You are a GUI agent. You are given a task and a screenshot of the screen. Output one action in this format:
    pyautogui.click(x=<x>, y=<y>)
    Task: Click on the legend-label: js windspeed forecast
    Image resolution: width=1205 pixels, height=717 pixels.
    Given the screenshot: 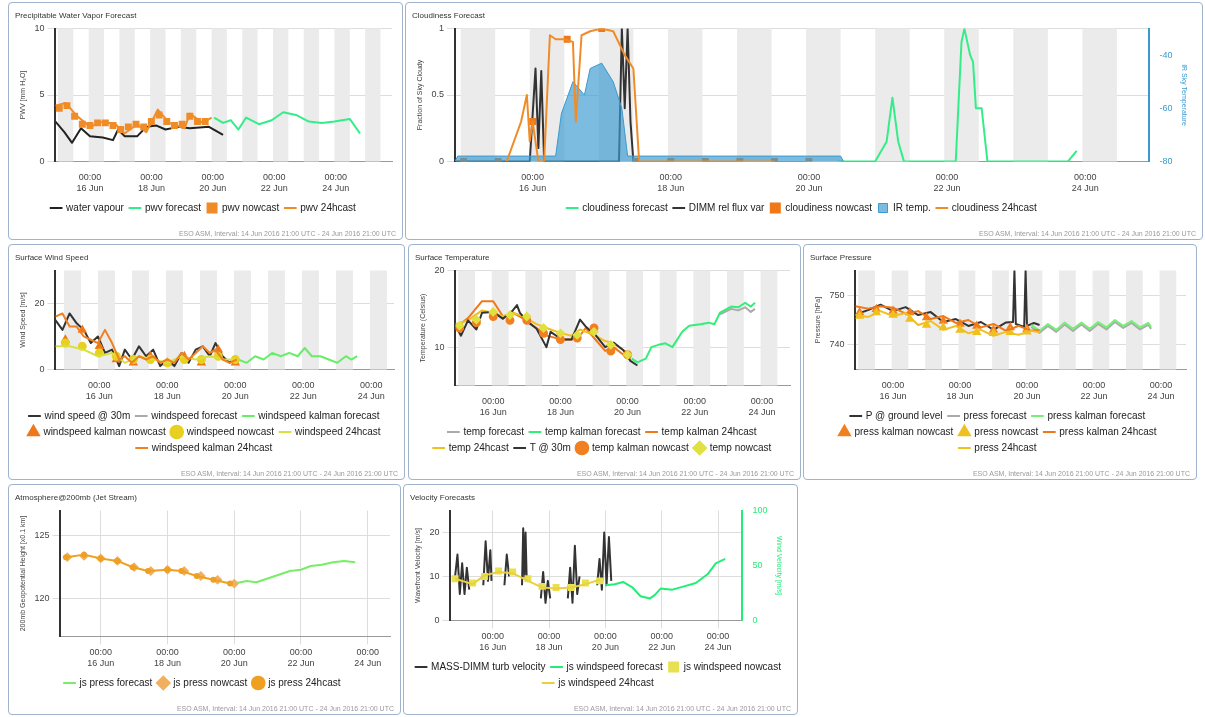 What is the action you would take?
    pyautogui.click(x=614, y=666)
    